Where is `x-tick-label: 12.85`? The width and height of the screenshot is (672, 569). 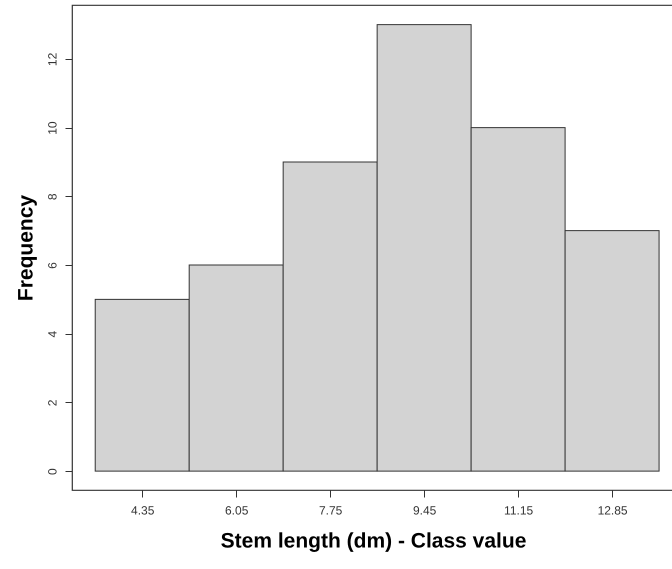
x-tick-label: 12.85 is located at coordinates (613, 511).